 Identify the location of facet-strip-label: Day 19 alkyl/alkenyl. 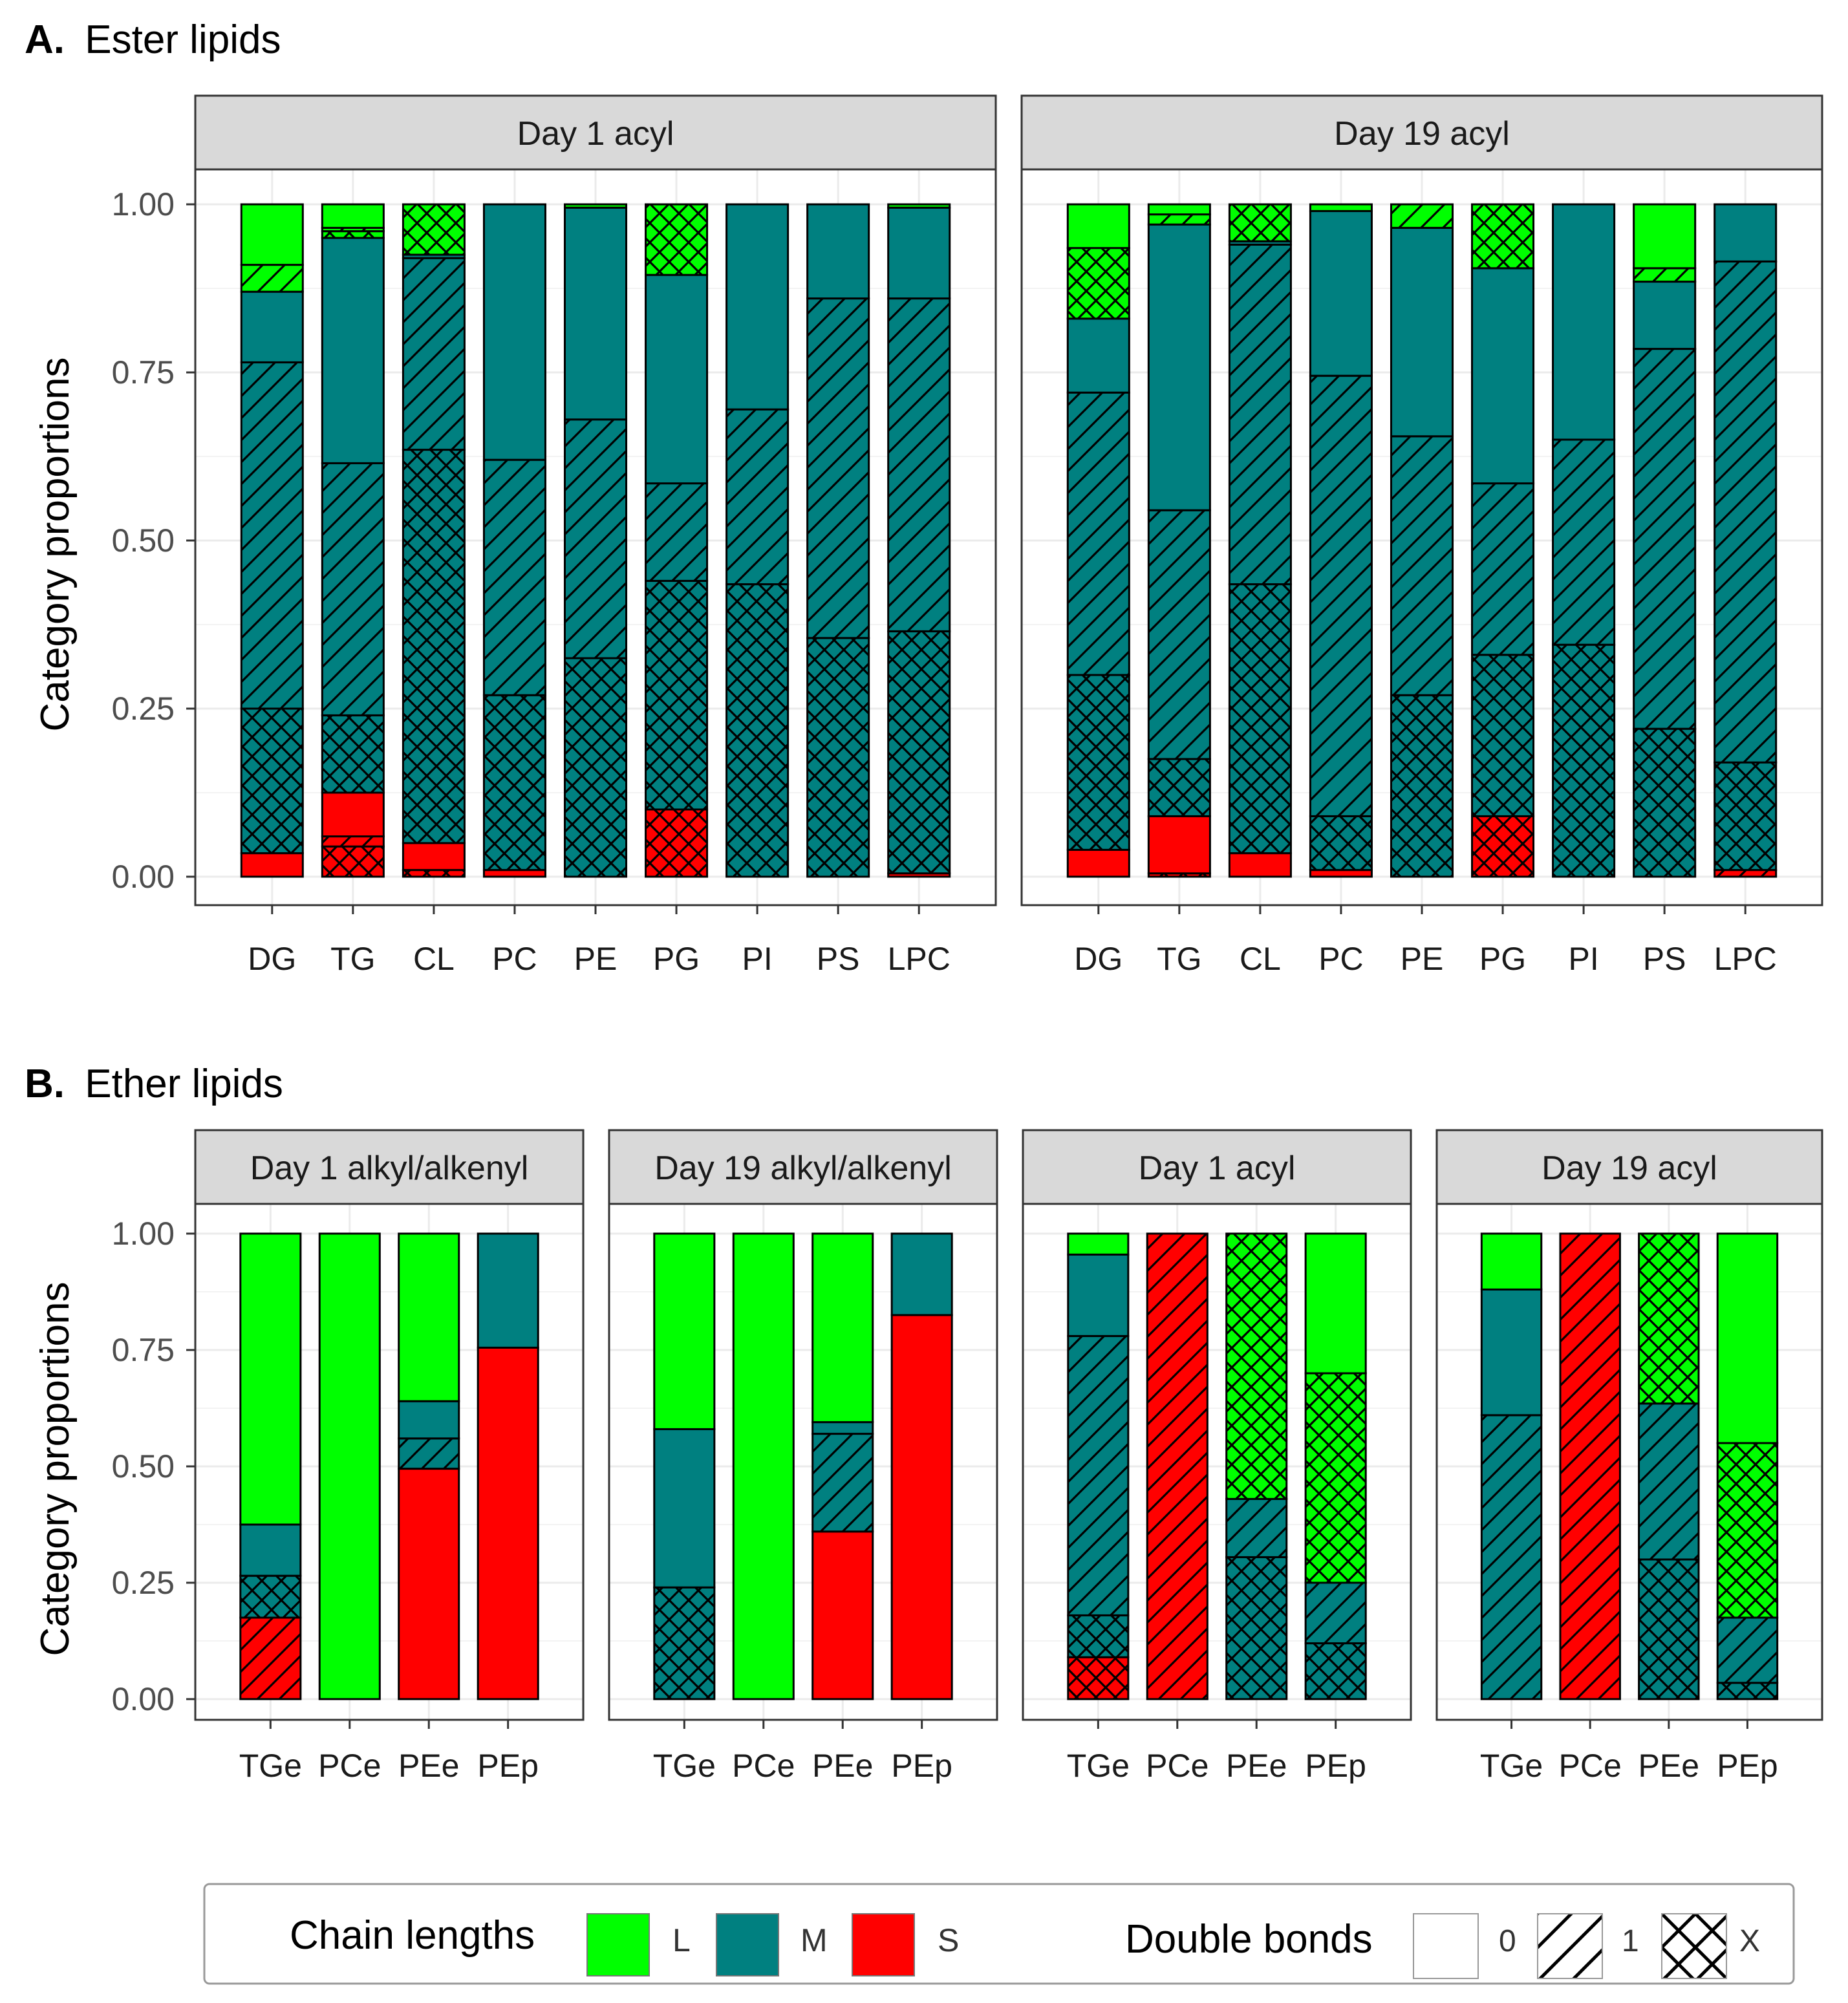
(803, 1168).